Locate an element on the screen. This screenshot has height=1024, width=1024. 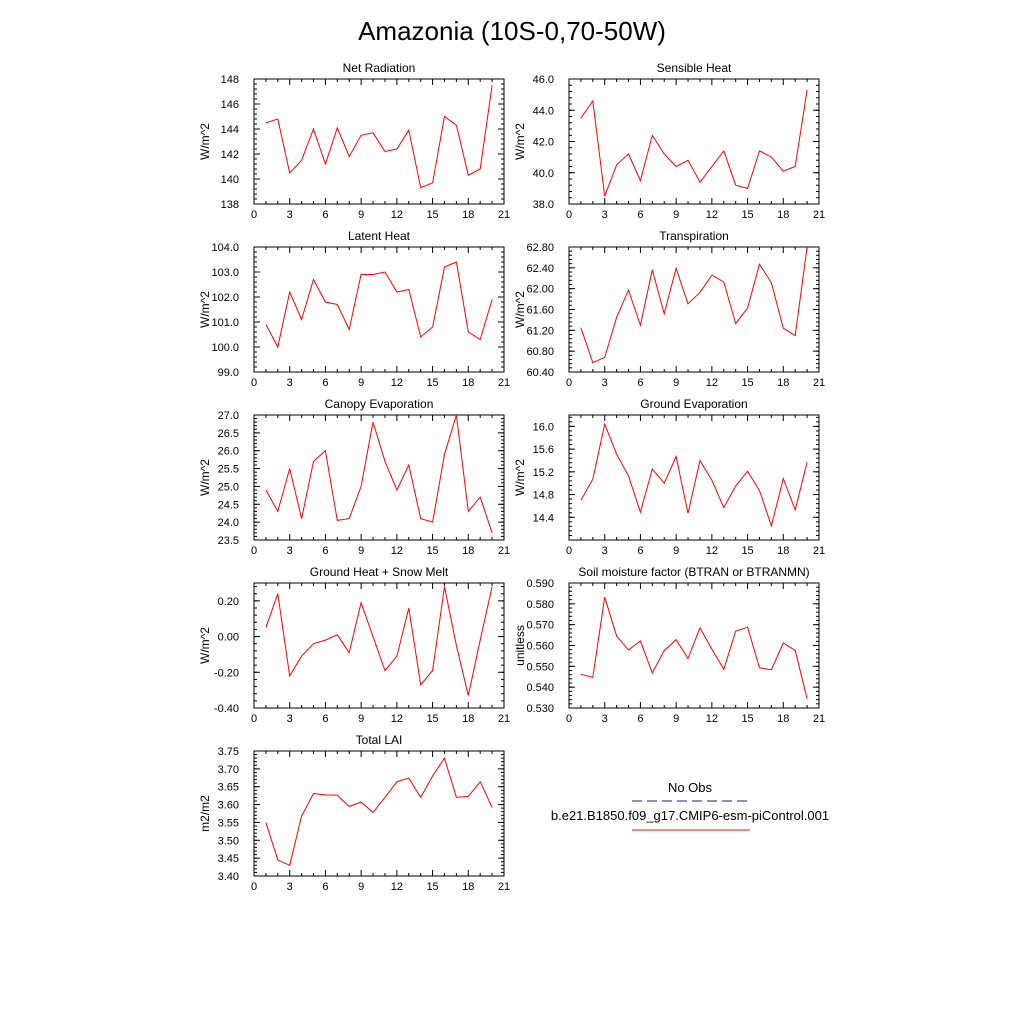
y-tick-label: 3.40 is located at coordinates (228, 877).